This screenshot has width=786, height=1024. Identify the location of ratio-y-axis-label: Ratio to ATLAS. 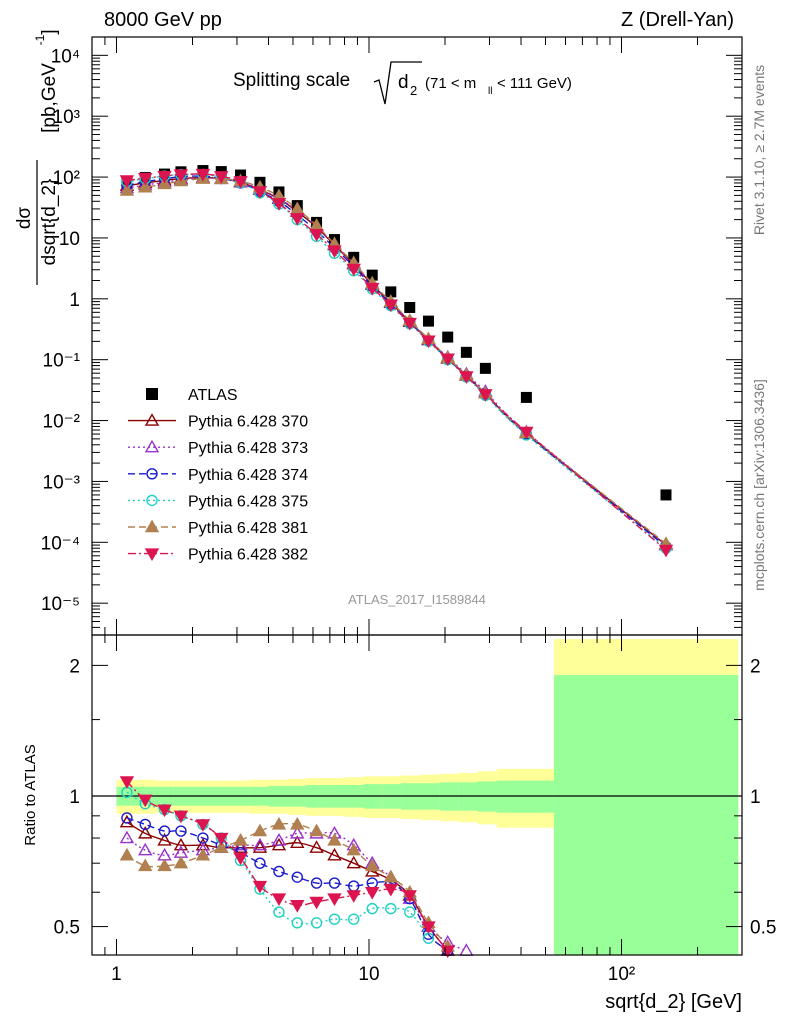
(30, 794).